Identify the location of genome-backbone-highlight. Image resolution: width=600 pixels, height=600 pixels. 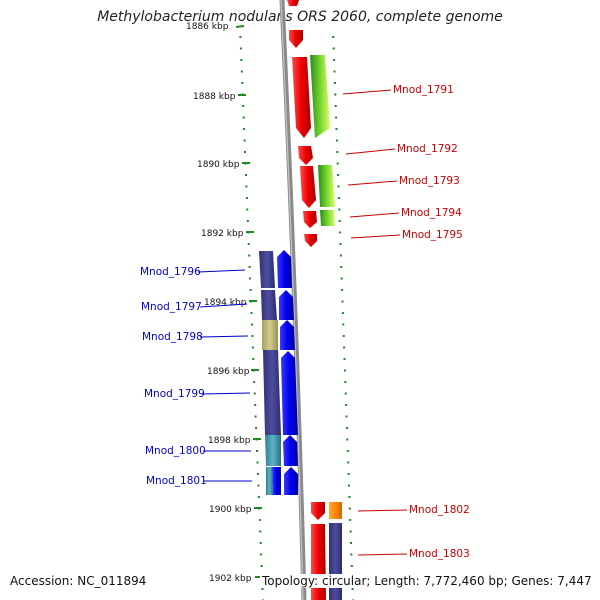
(292, 300).